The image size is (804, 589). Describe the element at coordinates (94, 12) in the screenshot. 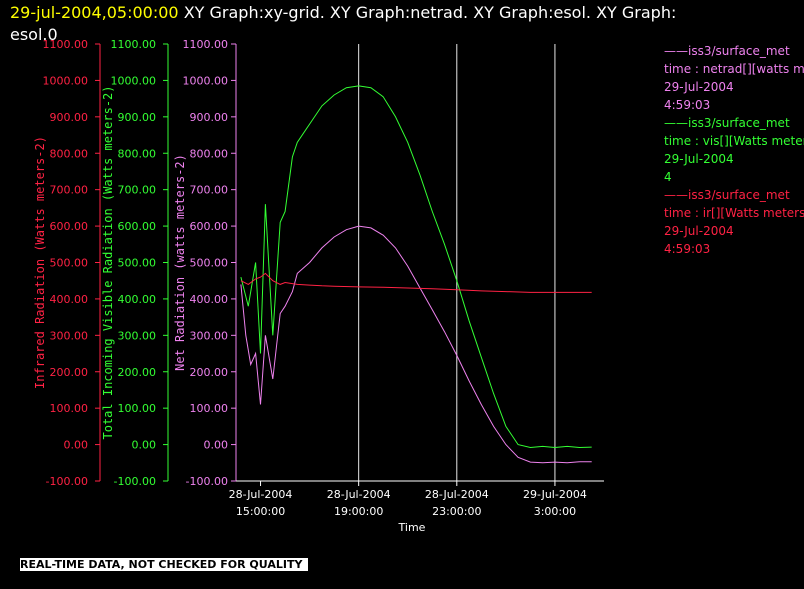

I see `title-timestamp: 29-jul-2004,05:00:00` at that location.